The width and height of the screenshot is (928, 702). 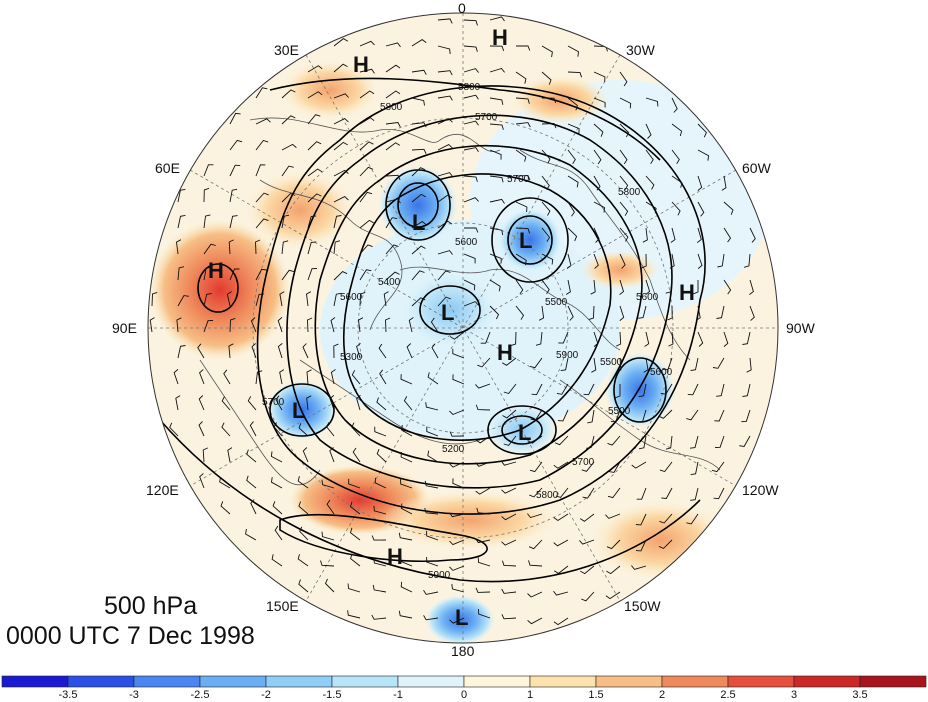 What do you see at coordinates (286, 50) in the screenshot?
I see `lon-label-30e: 30E` at bounding box center [286, 50].